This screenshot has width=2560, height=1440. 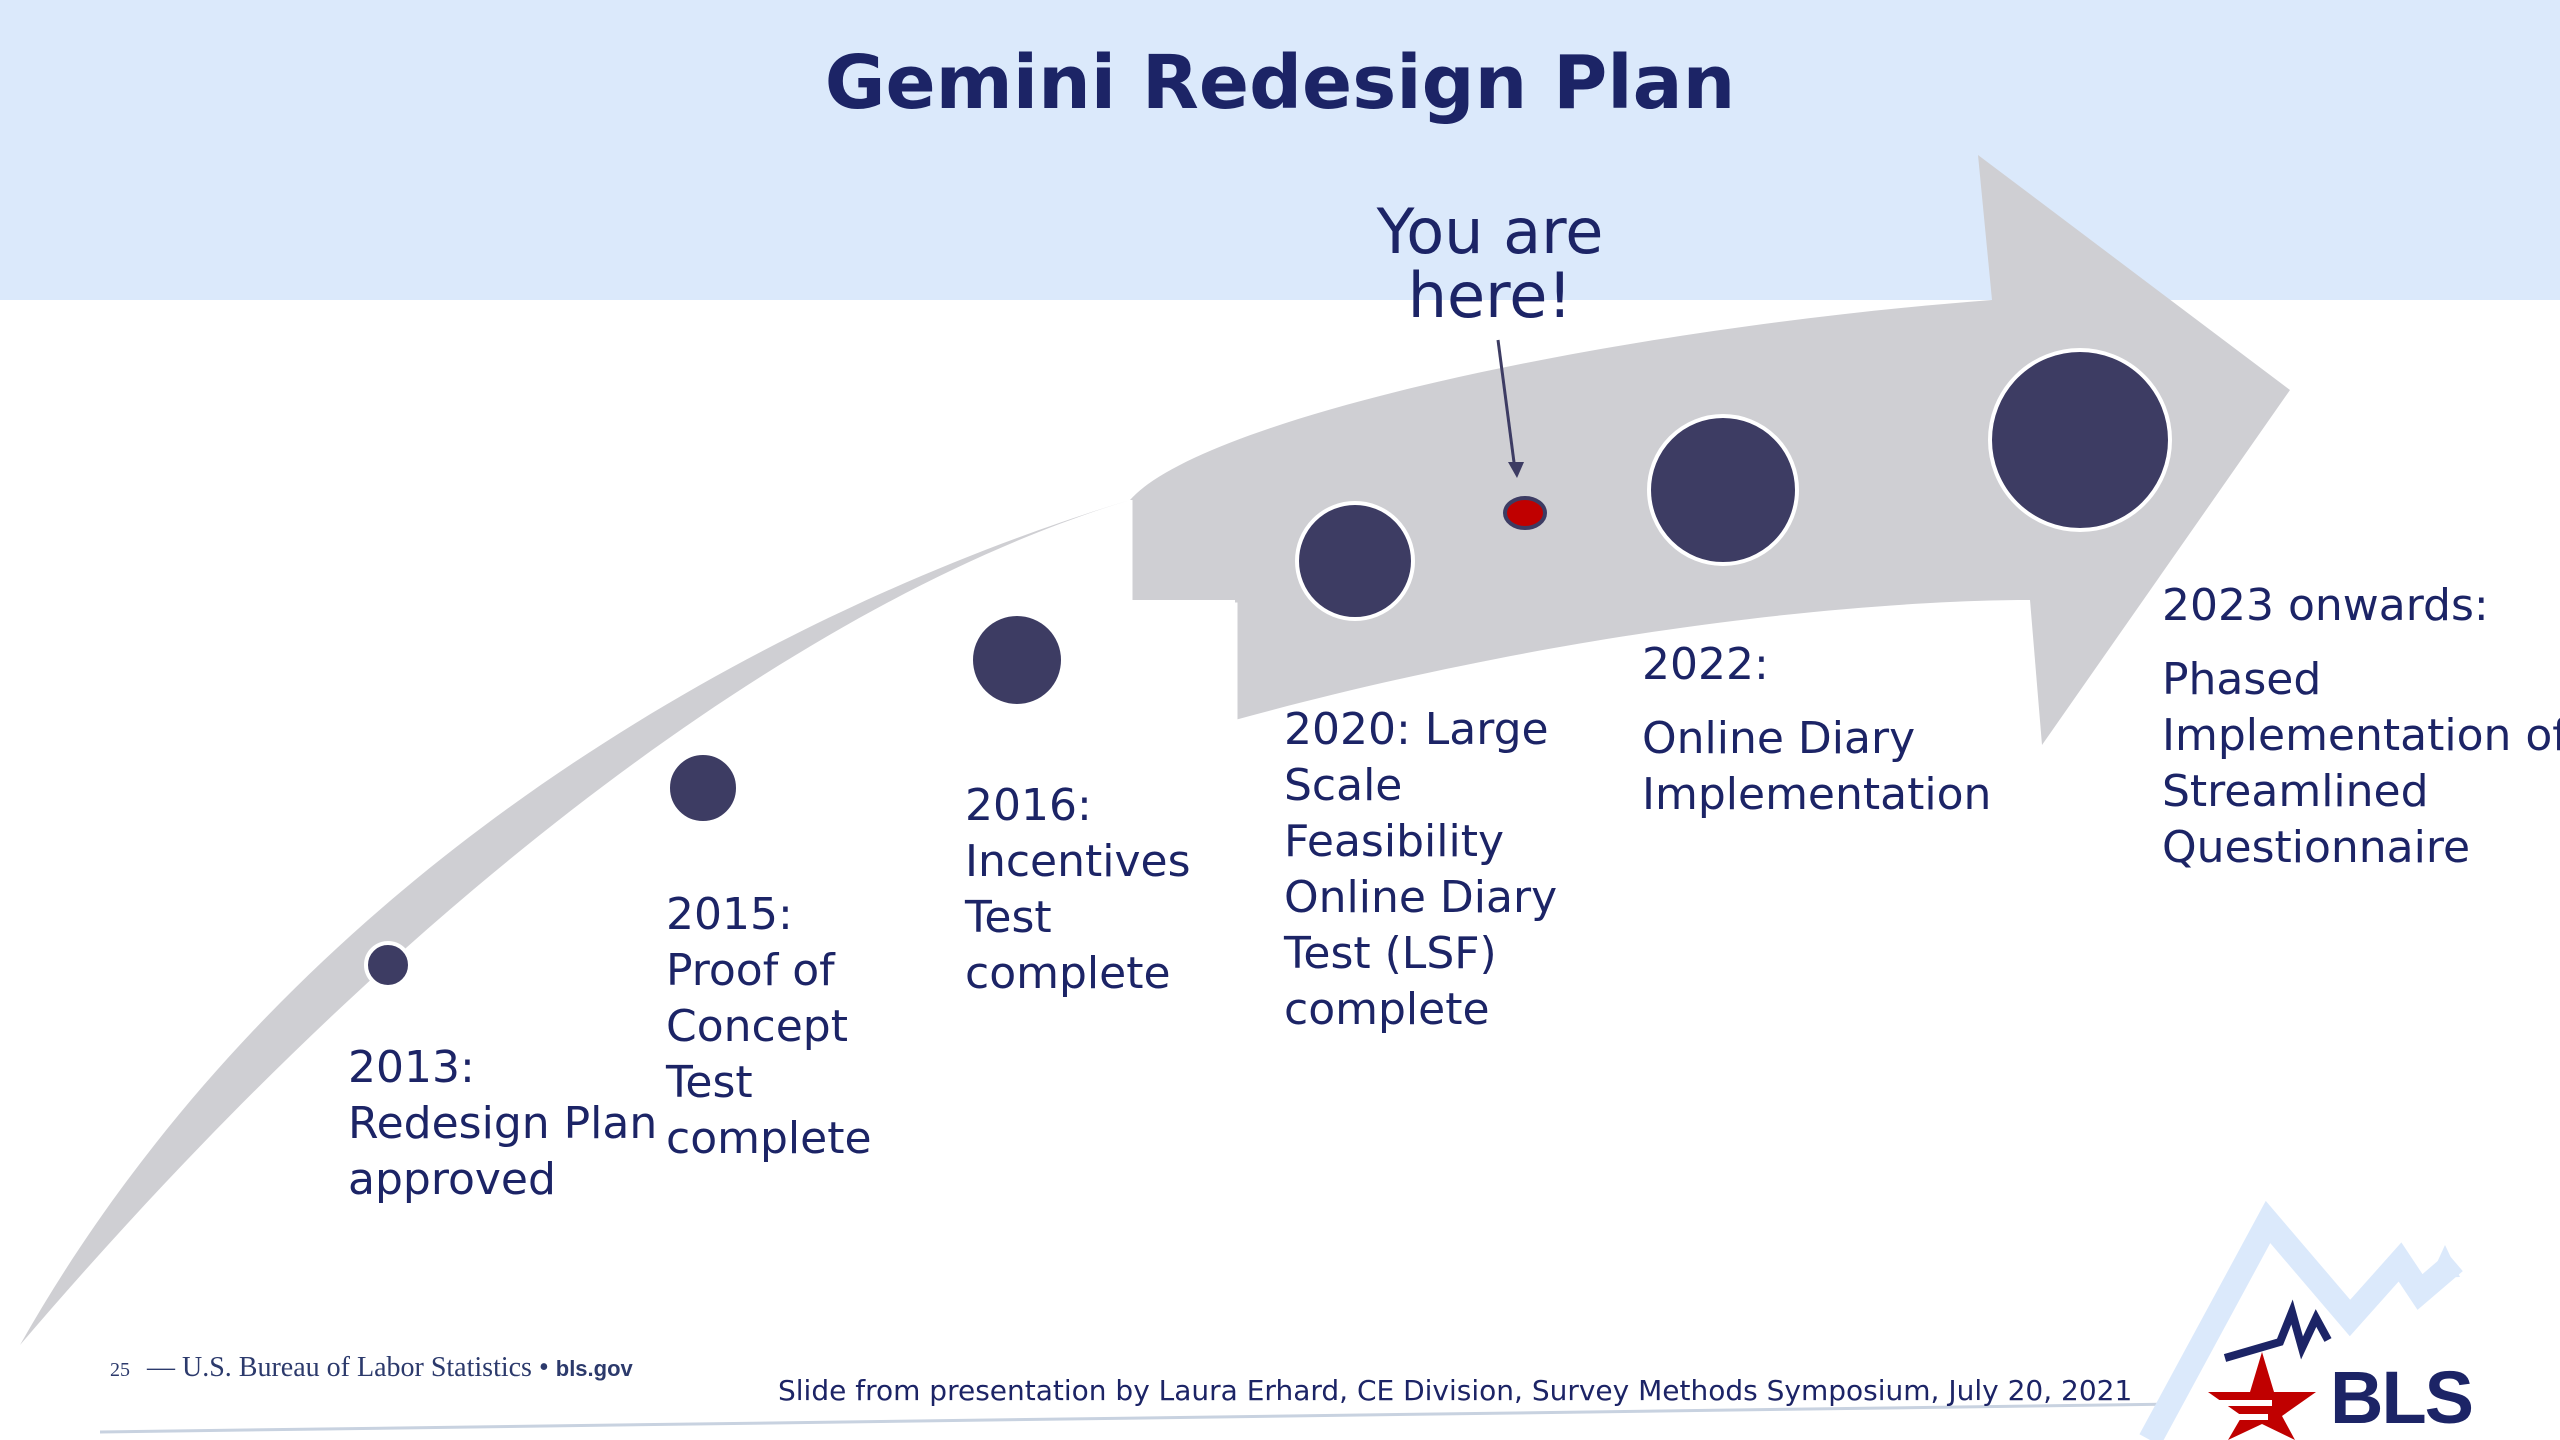 I want to click on bls-logo-text: BLS, so click(x=2402, y=1397).